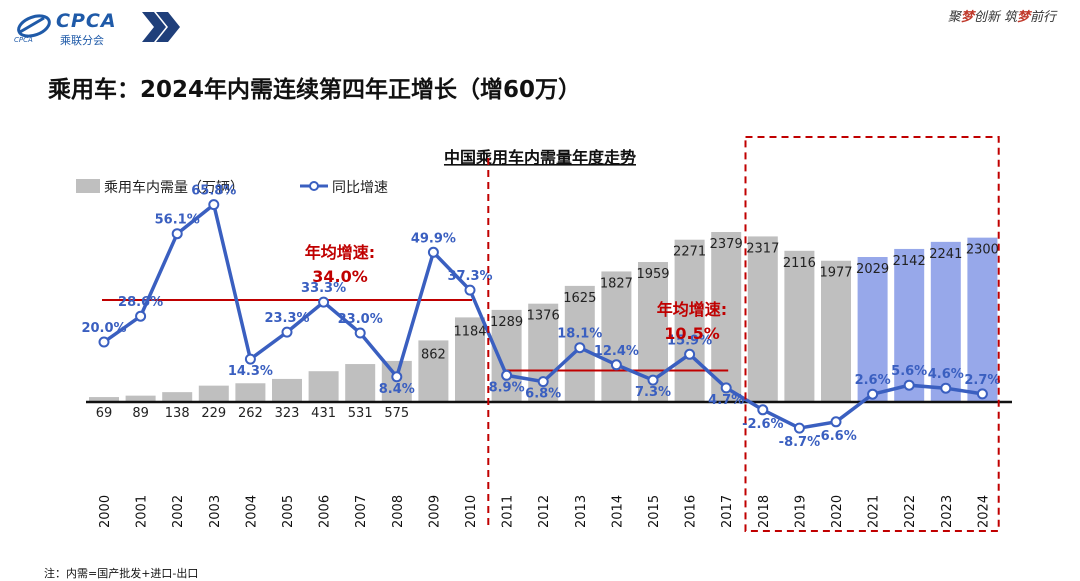 The image size is (1080, 581). Describe the element at coordinates (471, 511) in the screenshot. I see `x-tick-label: 2010` at that location.